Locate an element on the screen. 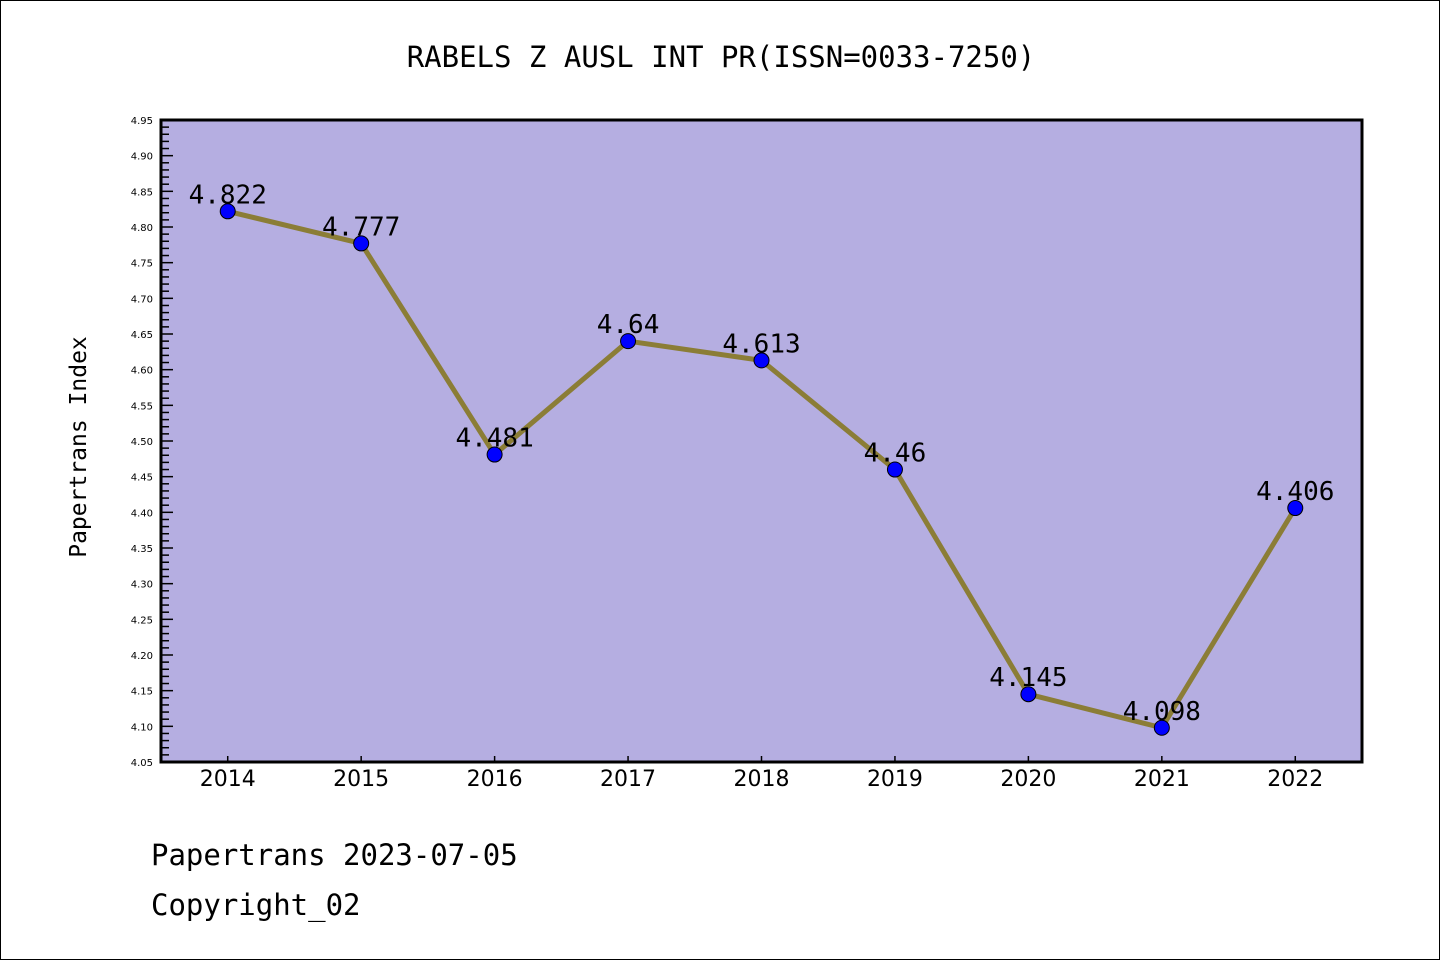 This screenshot has width=1440, height=960. y-axis-label: Papertrans Index is located at coordinates (79, 447).